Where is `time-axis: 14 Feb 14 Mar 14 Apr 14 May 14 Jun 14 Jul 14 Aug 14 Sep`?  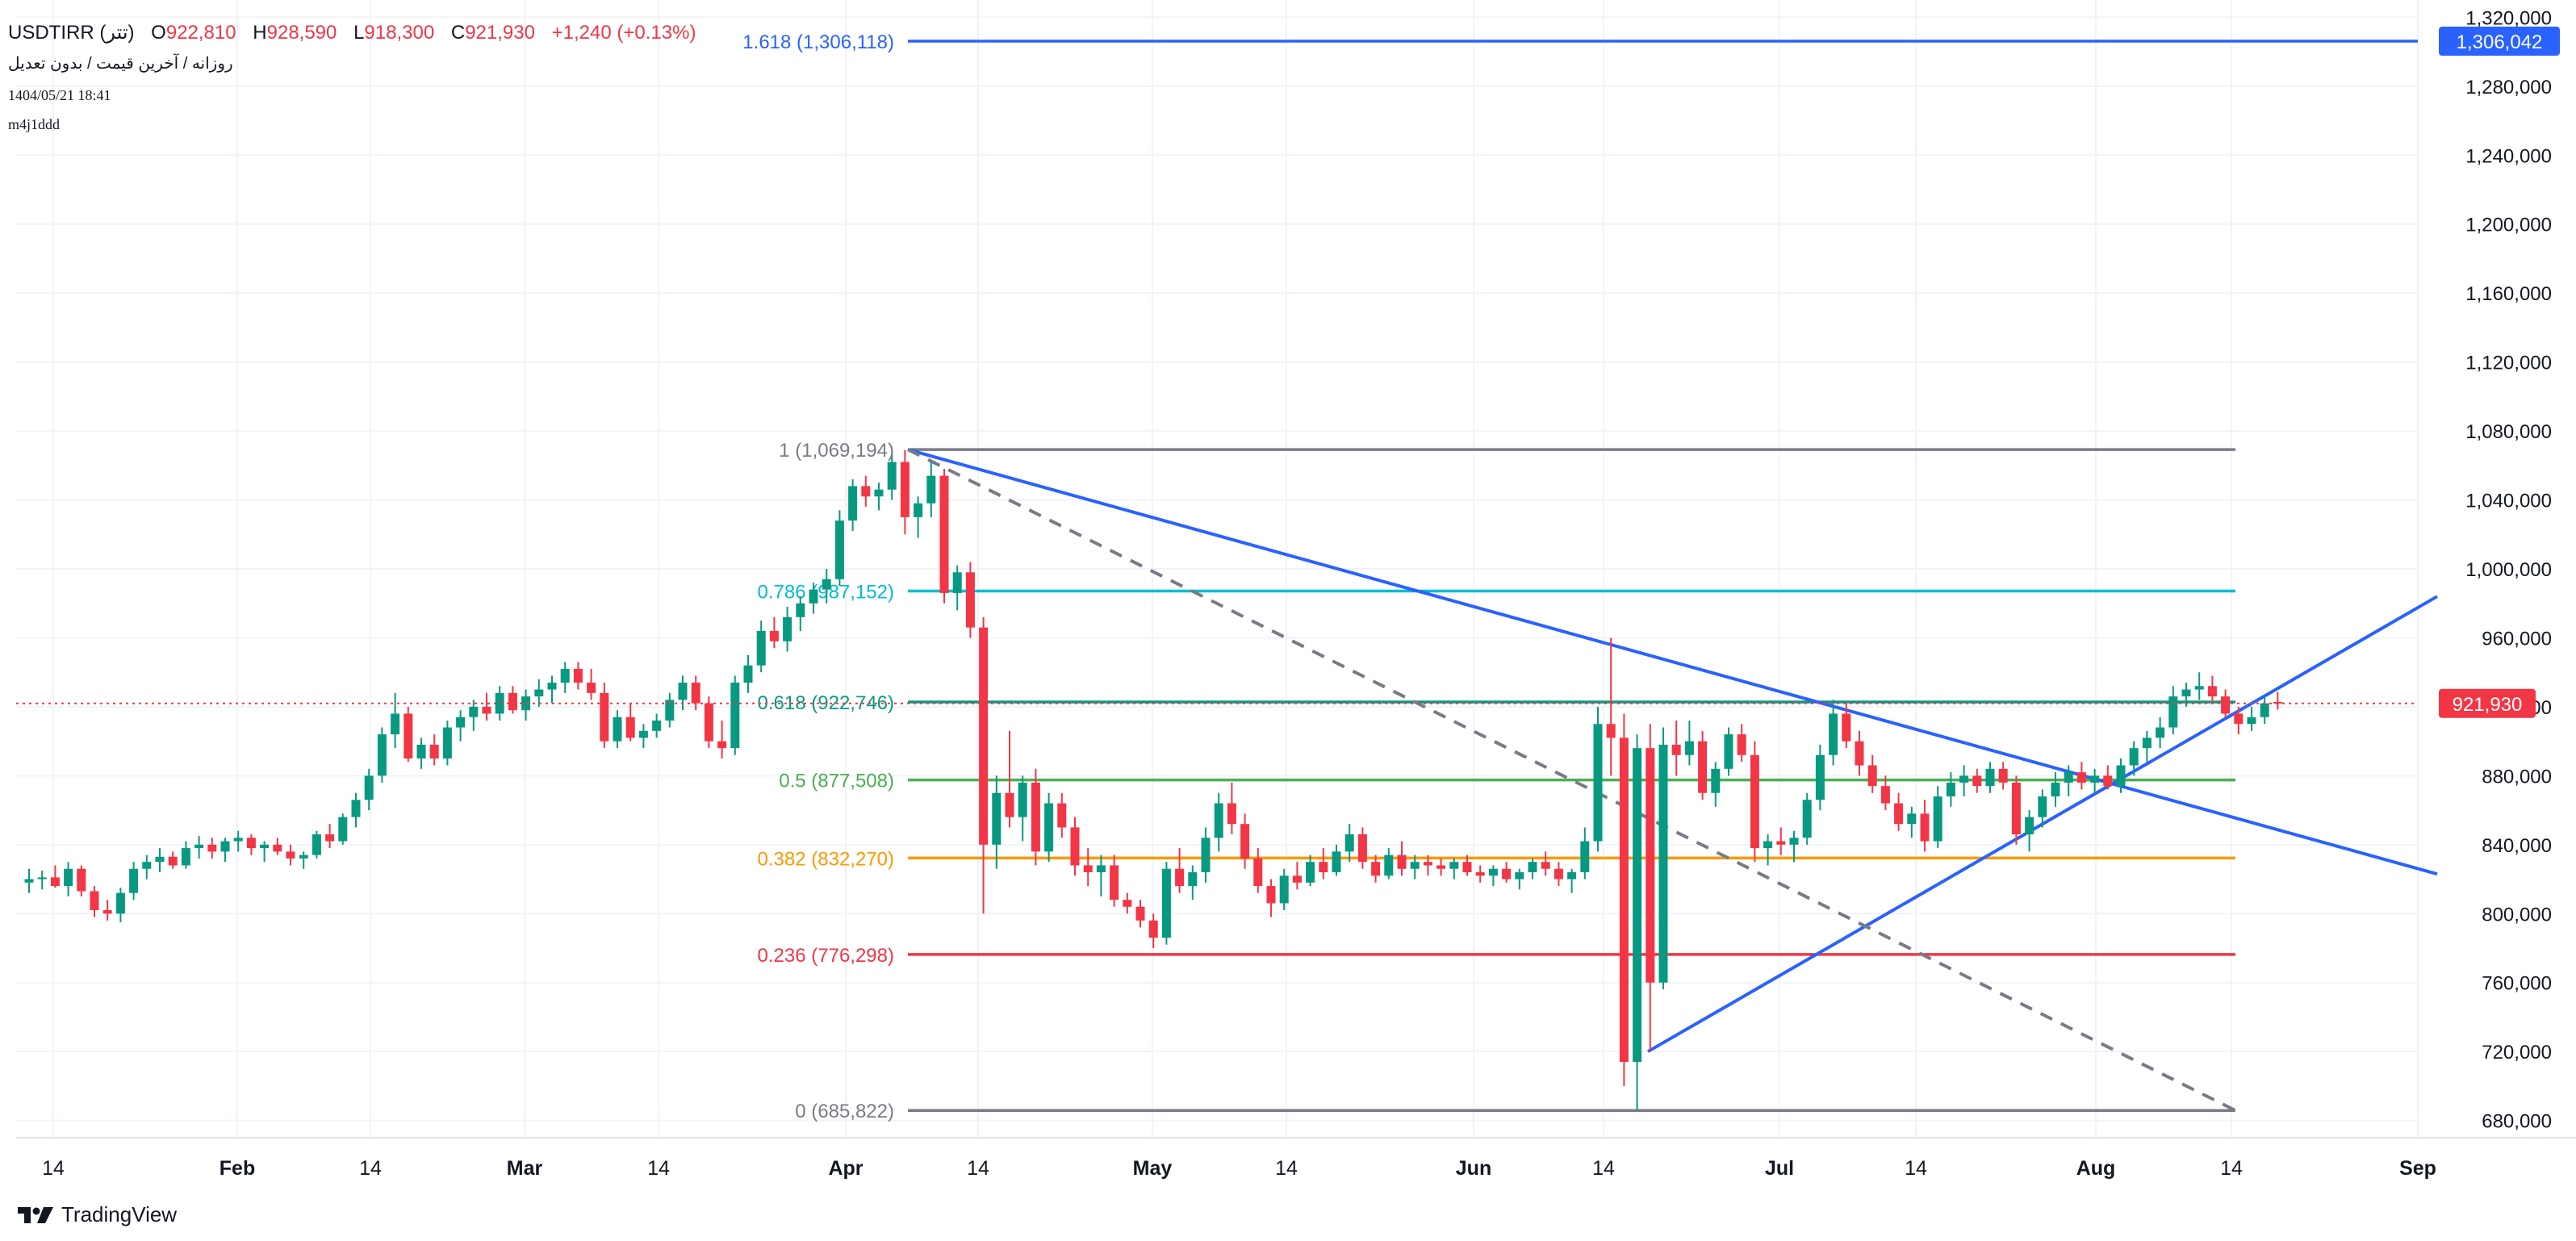 time-axis: 14 Feb 14 Mar 14 Apr 14 May 14 Jun 14 Jul 14 Aug 14 Sep is located at coordinates (1239, 1168).